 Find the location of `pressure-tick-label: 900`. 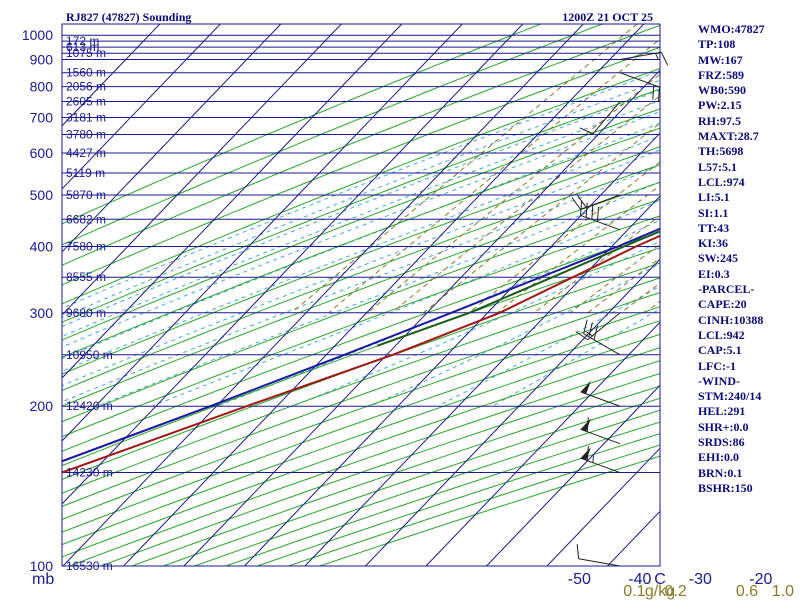

pressure-tick-label: 900 is located at coordinates (42, 60).